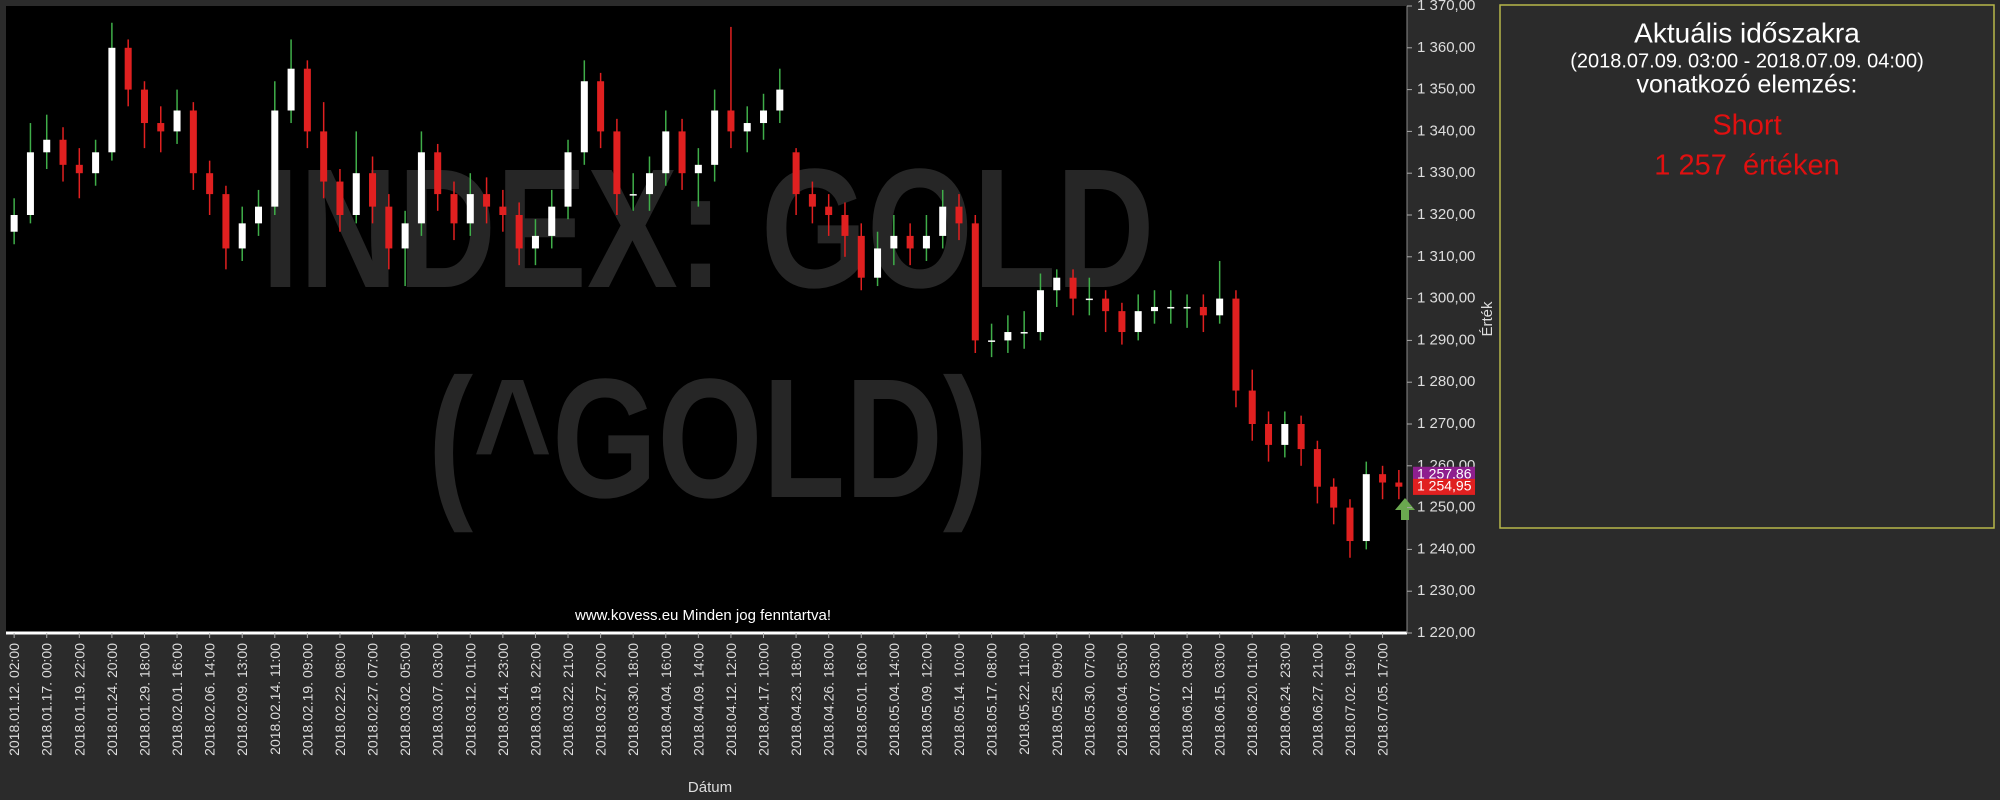 This screenshot has width=2000, height=800. Describe the element at coordinates (535, 699) in the screenshot. I see `x-tick-label: 2018.03.19. 22:00` at that location.